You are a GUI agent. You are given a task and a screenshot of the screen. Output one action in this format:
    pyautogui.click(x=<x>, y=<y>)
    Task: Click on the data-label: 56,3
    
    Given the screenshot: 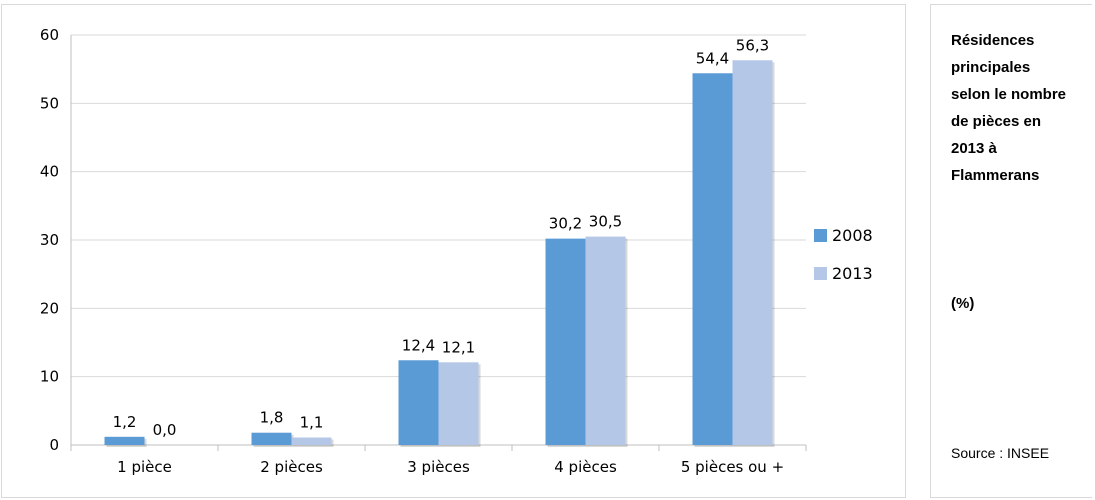 What is the action you would take?
    pyautogui.click(x=752, y=45)
    